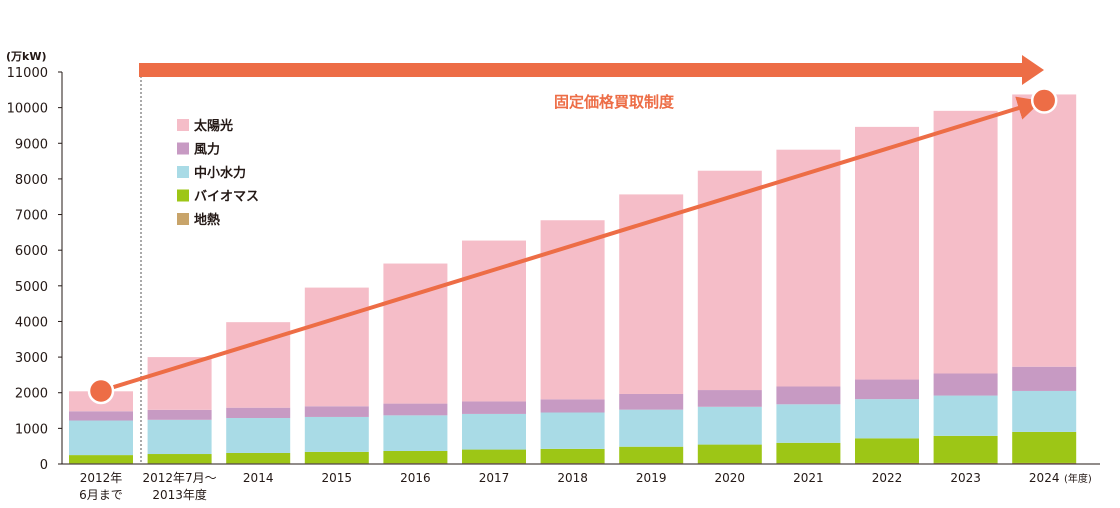  What do you see at coordinates (44, 465) in the screenshot?
I see `y-tick-label: 0` at bounding box center [44, 465].